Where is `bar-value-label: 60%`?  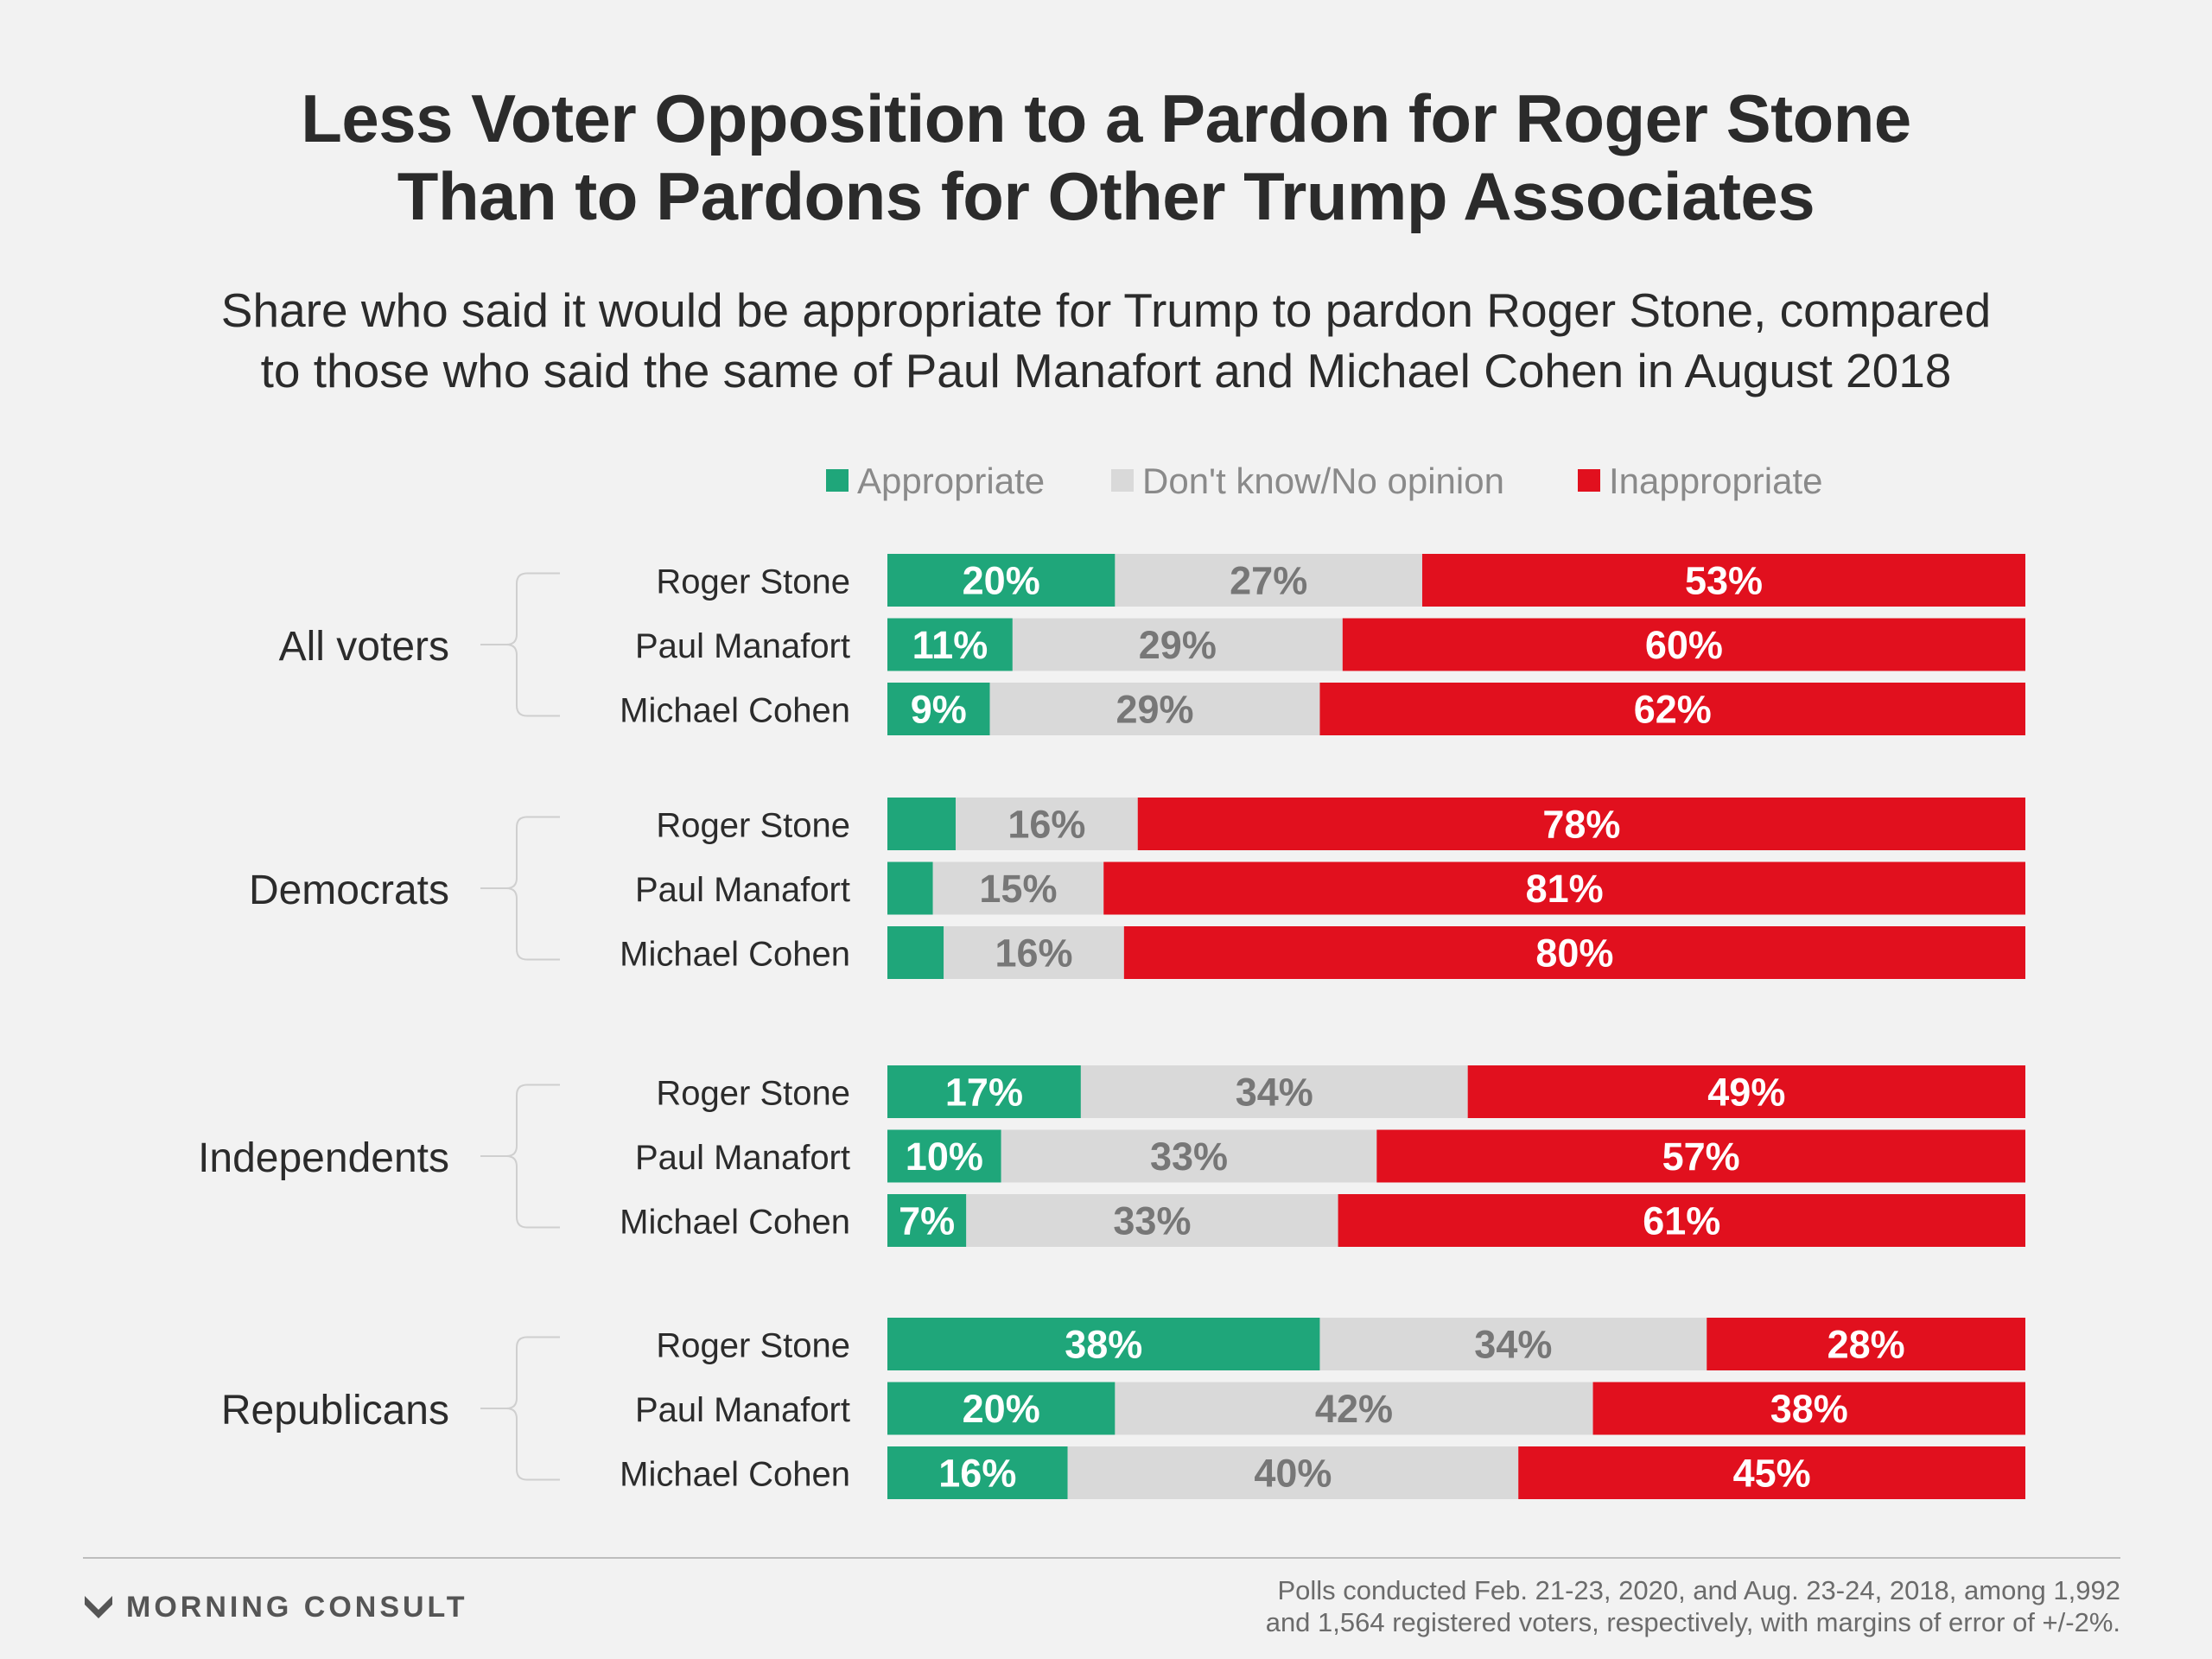
bar-value-label: 60% is located at coordinates (1684, 645).